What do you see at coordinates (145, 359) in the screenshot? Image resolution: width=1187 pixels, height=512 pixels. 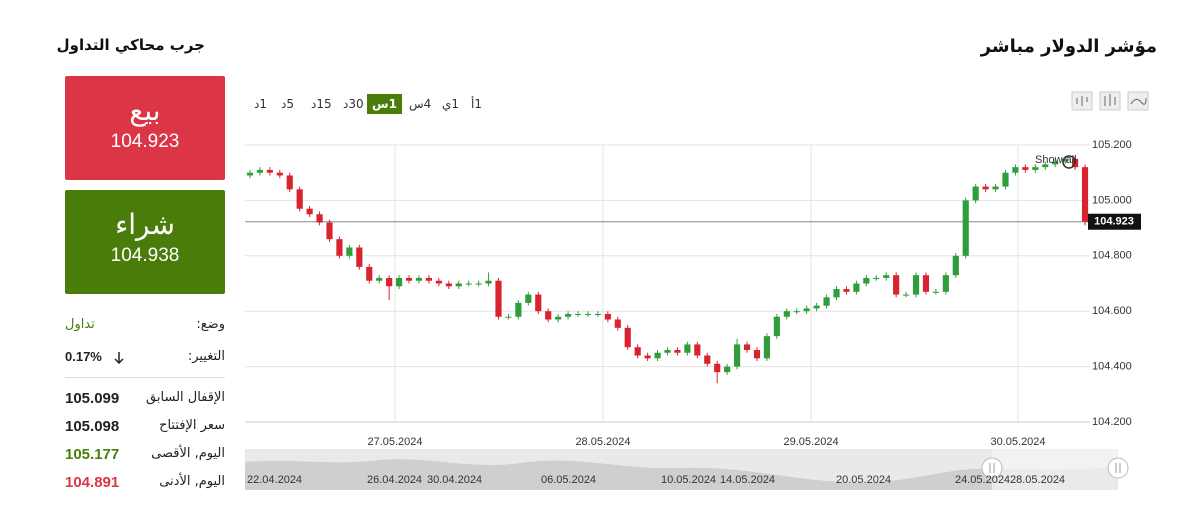 I see `change-row: التغيير: 0.17%` at bounding box center [145, 359].